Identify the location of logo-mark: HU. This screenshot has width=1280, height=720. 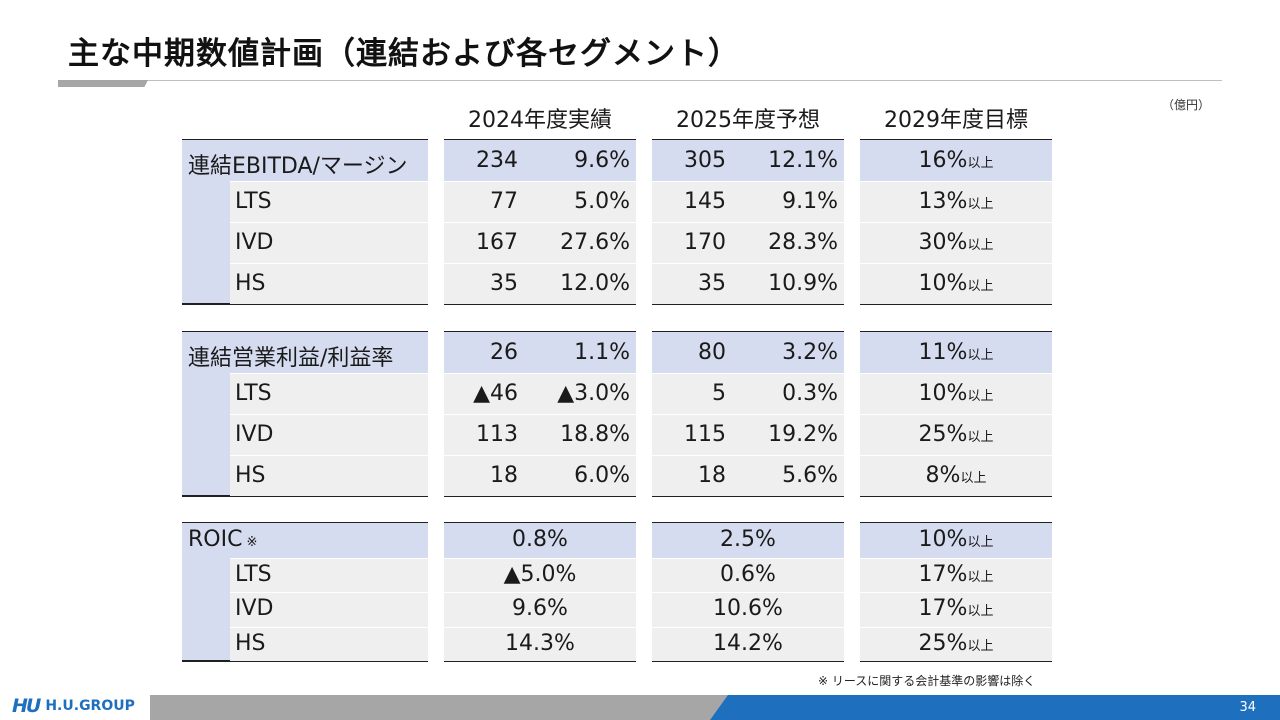
(26, 706).